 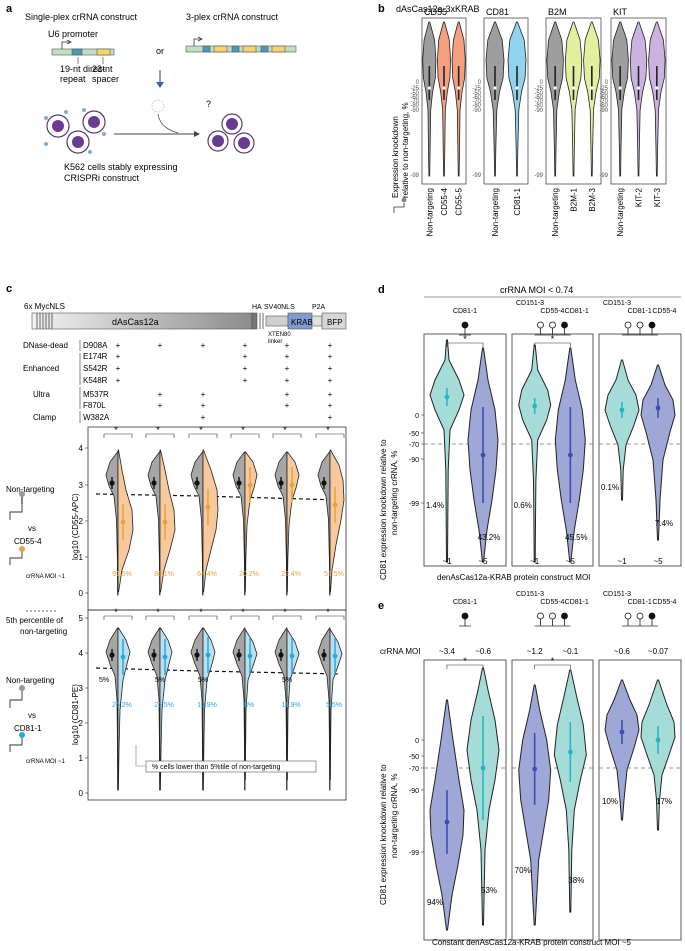 What do you see at coordinates (658, 755) in the screenshot?
I see `violin` at bounding box center [658, 755].